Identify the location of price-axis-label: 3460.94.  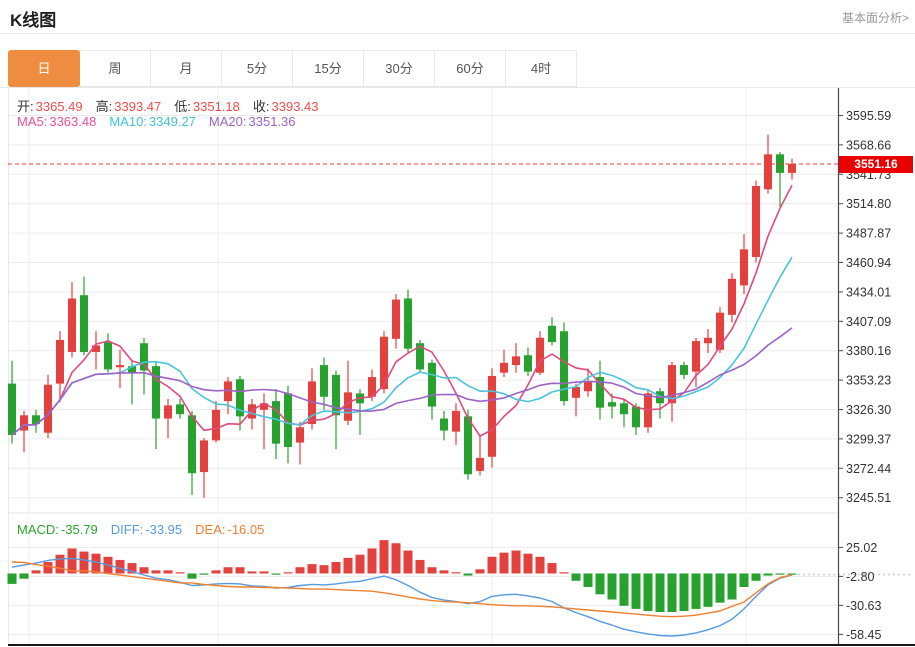
(868, 263).